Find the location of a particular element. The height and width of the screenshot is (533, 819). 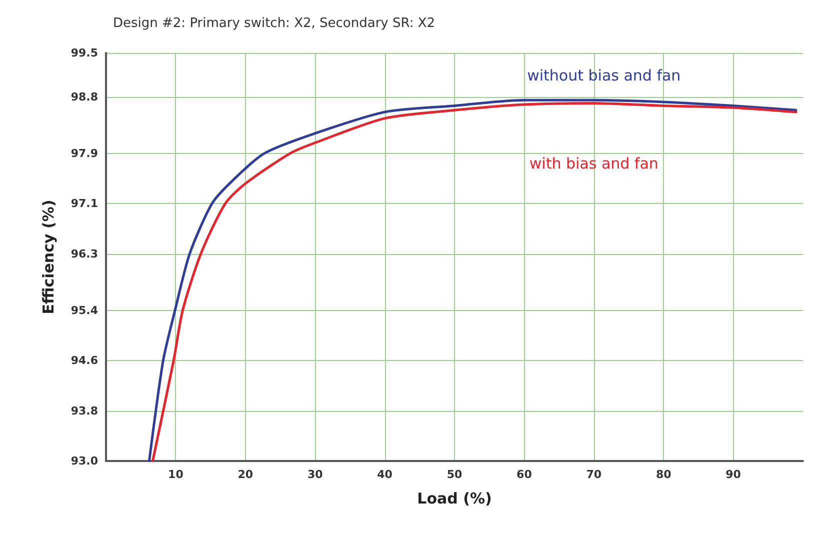

x-tick-label: 10 is located at coordinates (176, 474).